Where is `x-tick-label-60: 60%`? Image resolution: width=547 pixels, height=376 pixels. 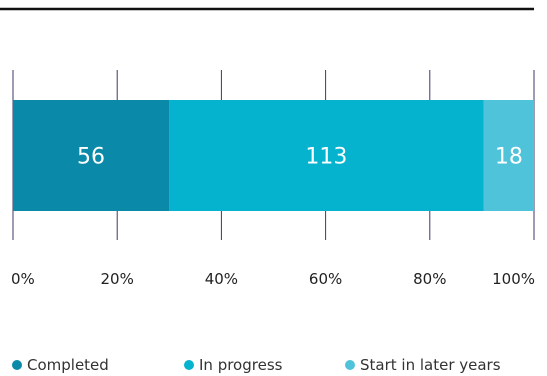
x-tick-label-60: 60% is located at coordinates (325, 279).